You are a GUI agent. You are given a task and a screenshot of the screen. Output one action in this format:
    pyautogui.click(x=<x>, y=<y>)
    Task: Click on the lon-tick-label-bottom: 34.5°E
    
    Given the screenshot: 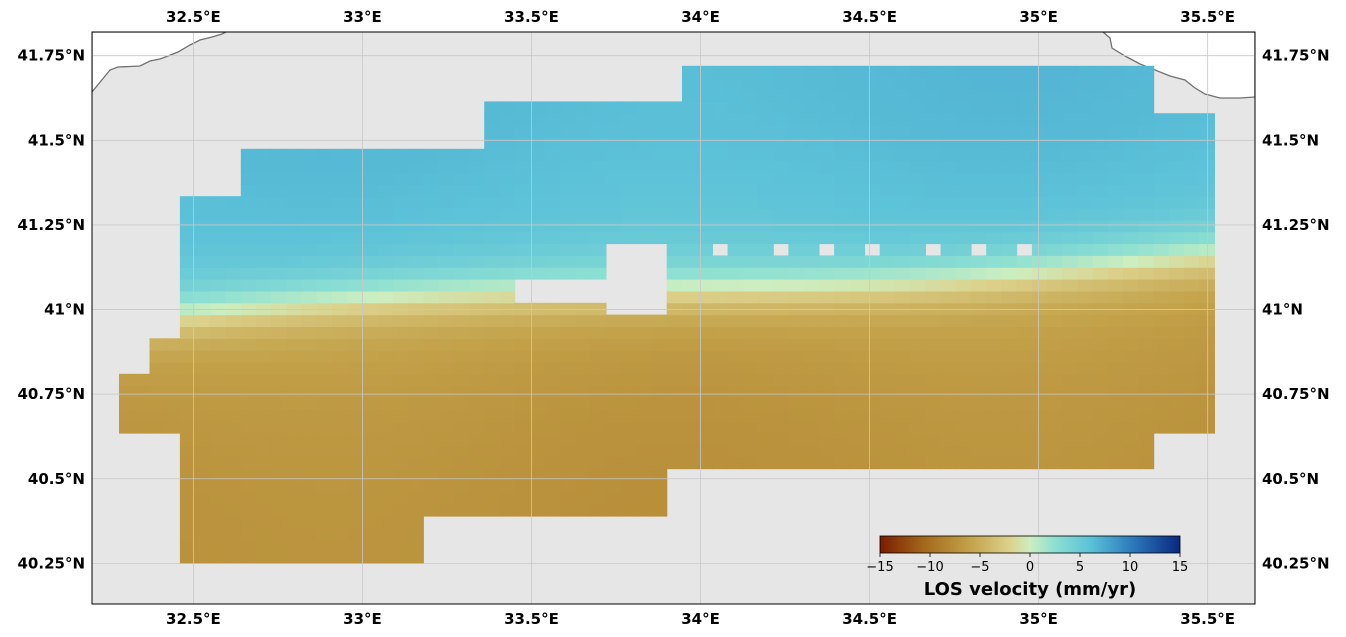 What is the action you would take?
    pyautogui.click(x=869, y=619)
    